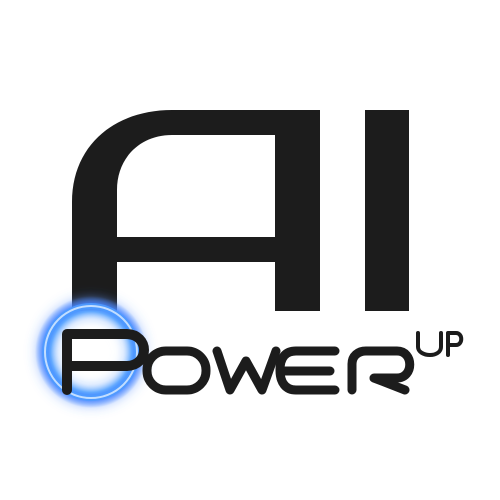 Image resolution: width=500 pixels, height=500 pixels. I want to click on glow-ring-icon, so click(91, 352).